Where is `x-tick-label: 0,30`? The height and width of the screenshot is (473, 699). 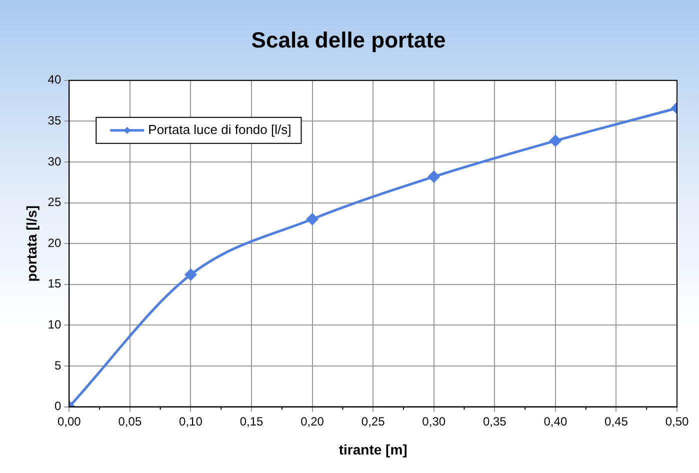 x-tick-label: 0,30 is located at coordinates (434, 421).